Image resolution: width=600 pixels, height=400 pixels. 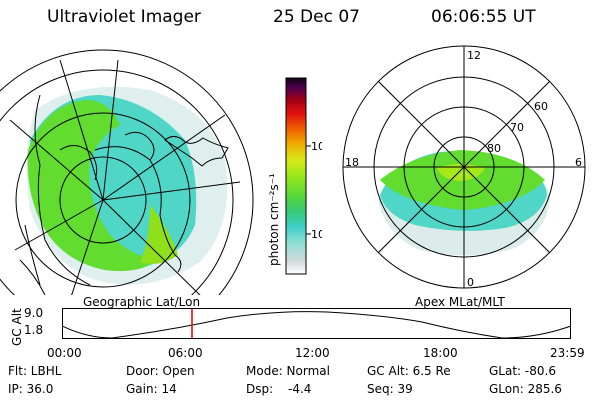 What do you see at coordinates (274, 219) in the screenshot?
I see `colorbar-unit-label: photon cm⁻²s⁻¹` at bounding box center [274, 219].